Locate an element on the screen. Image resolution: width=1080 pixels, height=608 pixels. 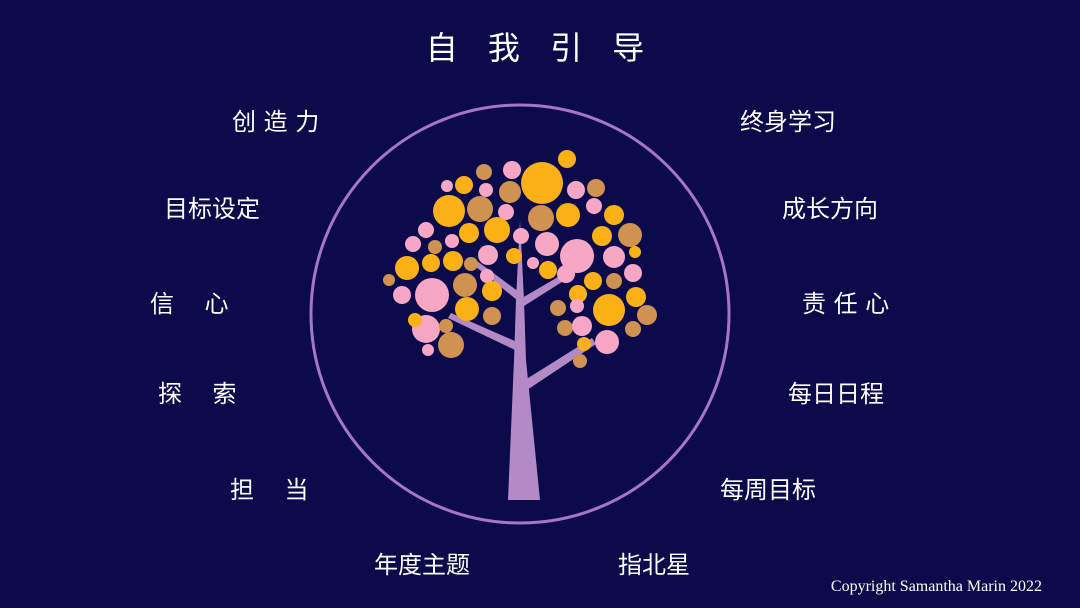
label-responsibility-taking: 担 当 is located at coordinates (269, 490).